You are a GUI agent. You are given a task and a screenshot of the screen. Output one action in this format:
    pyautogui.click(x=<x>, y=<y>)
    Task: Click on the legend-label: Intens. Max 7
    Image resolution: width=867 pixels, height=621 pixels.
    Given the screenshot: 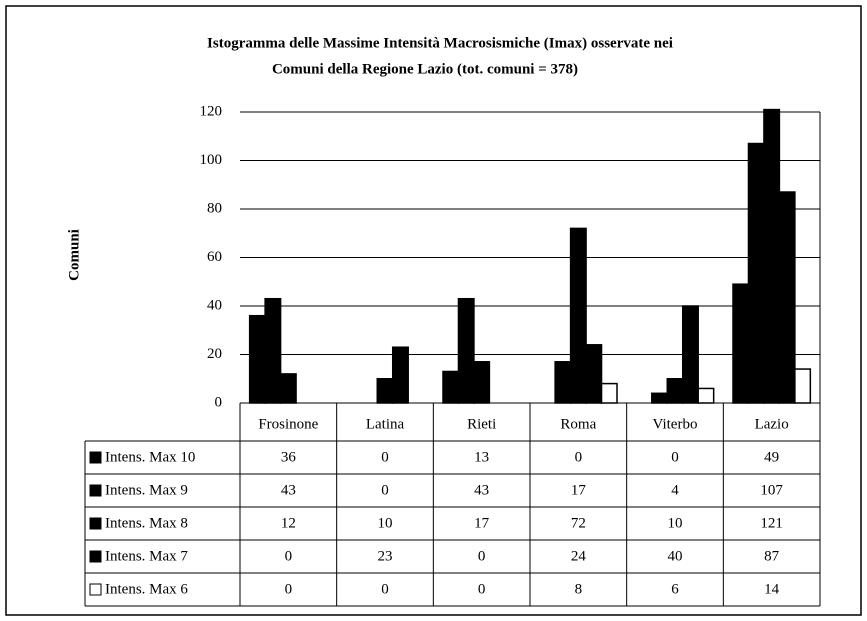 What is the action you would take?
    pyautogui.click(x=146, y=556)
    